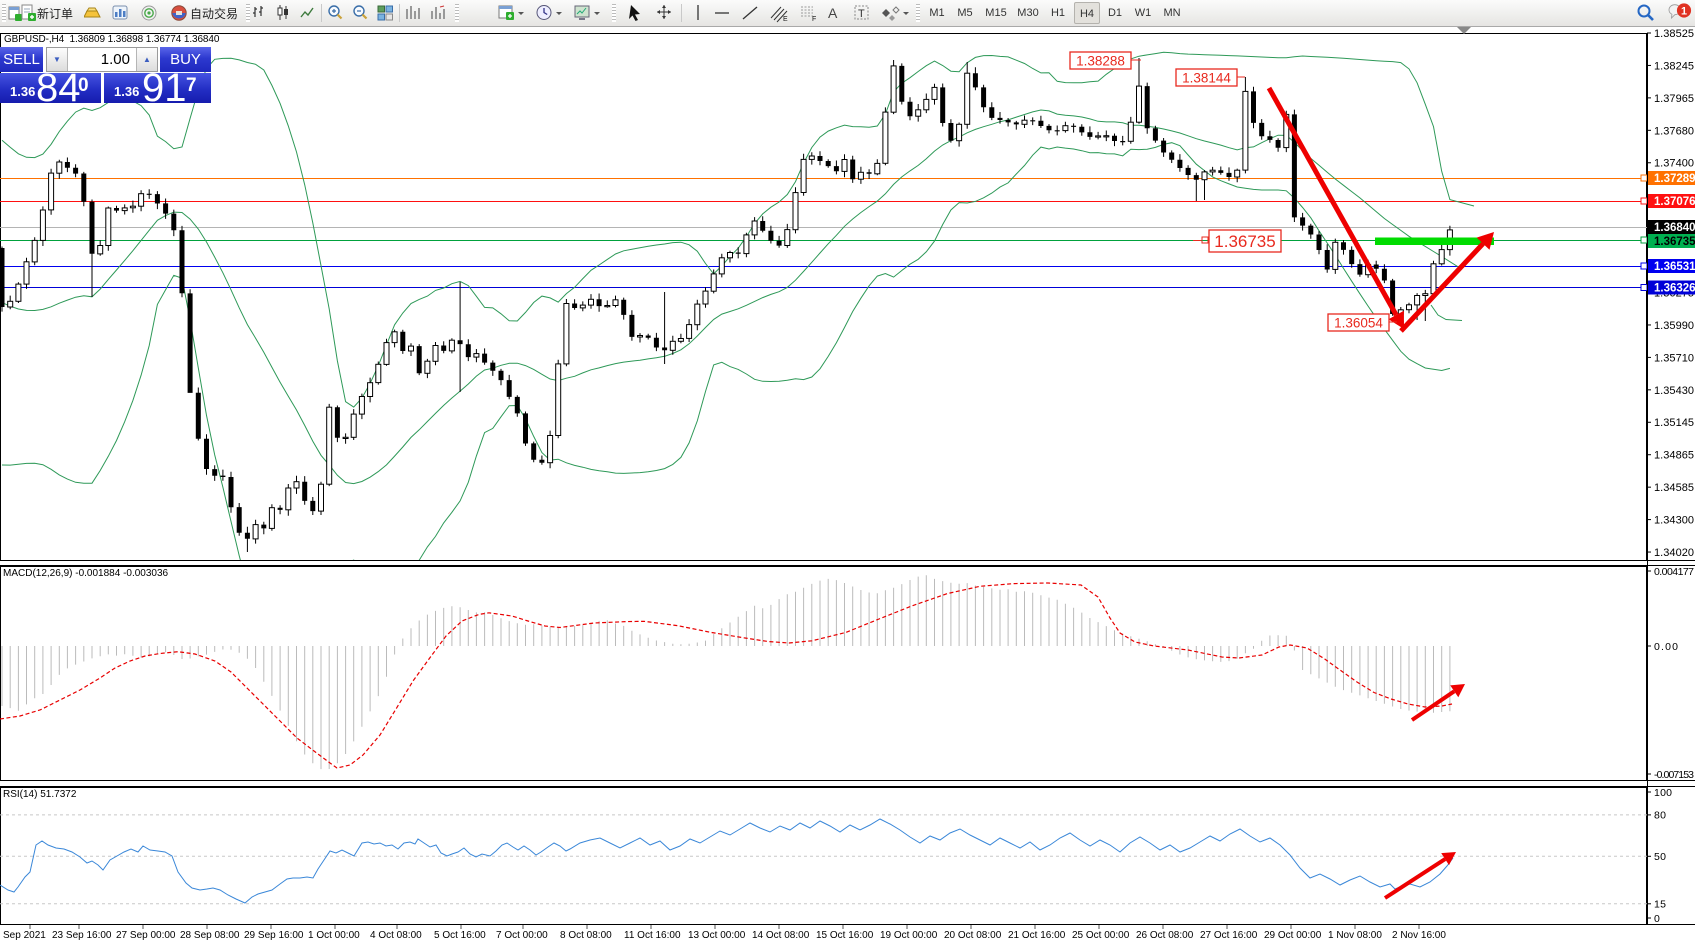  Describe the element at coordinates (1663, 793) in the screenshot. I see `svg-text: 100` at that location.